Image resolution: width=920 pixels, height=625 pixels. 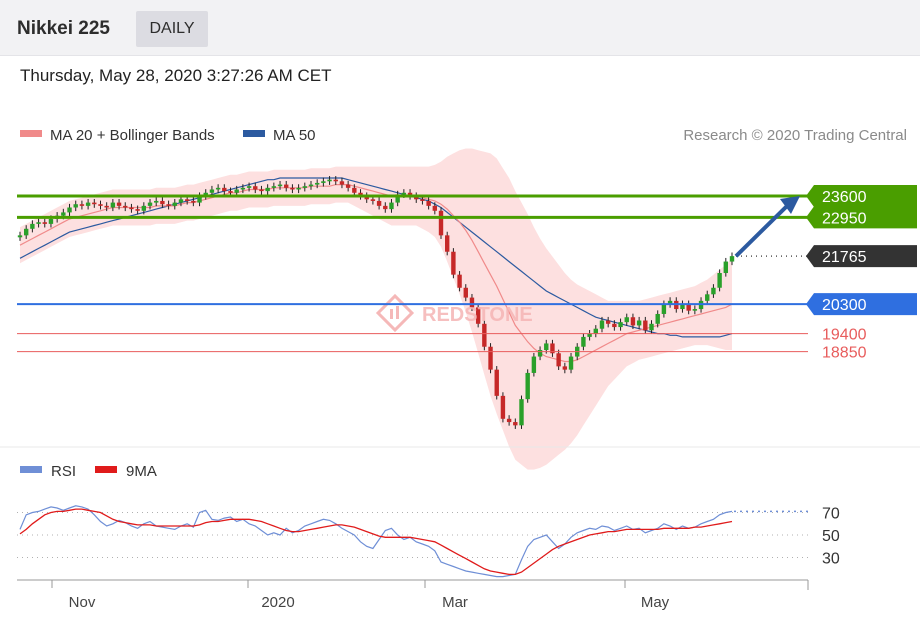 What do you see at coordinates (455, 602) in the screenshot?
I see `x-tick-label: Mar` at bounding box center [455, 602].